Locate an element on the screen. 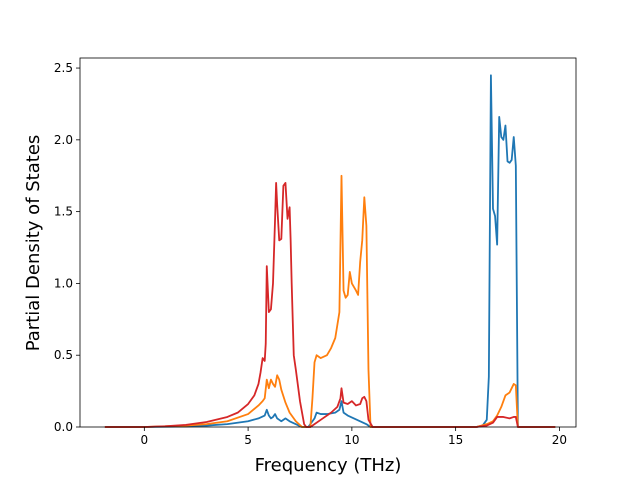  y-tick-label: 1.0 is located at coordinates (63, 283).